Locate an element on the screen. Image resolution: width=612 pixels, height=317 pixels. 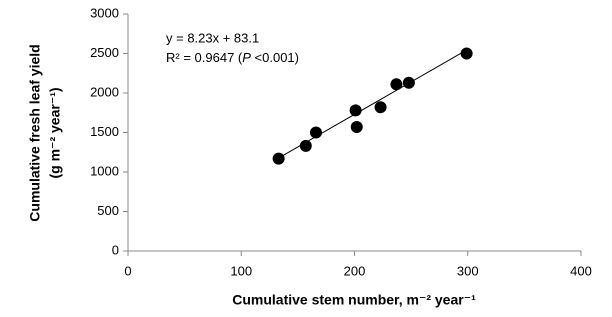
y-tick-label: 1500 is located at coordinates (104, 131).